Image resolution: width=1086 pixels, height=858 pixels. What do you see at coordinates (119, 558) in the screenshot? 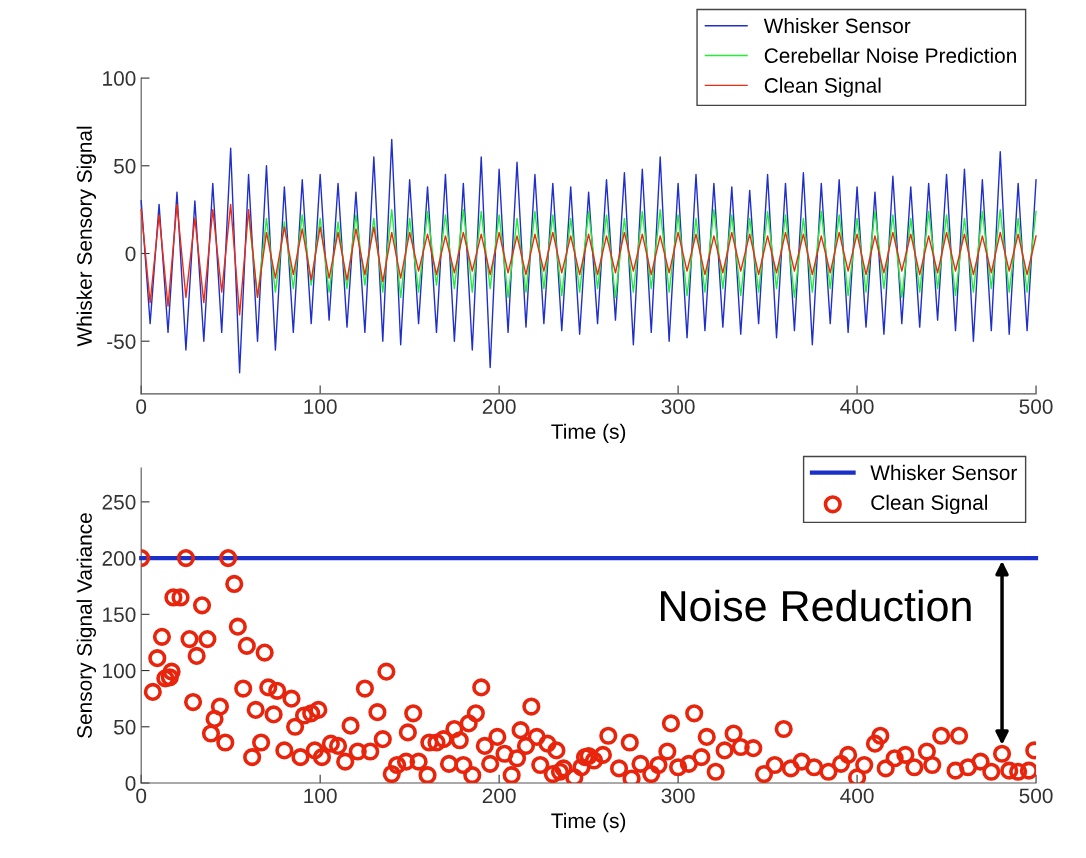
I see `y-tick-label: 200` at bounding box center [119, 558].